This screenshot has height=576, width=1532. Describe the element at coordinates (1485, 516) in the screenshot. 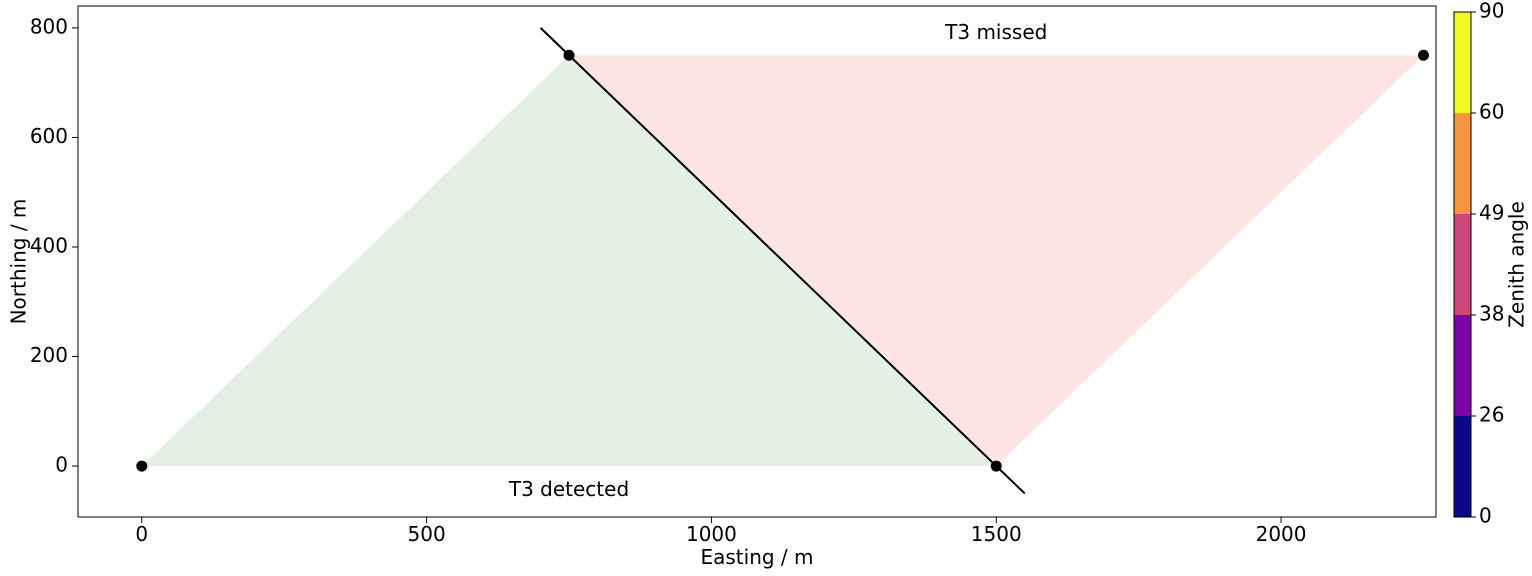

I see `colorbar-tick-label: 0` at that location.